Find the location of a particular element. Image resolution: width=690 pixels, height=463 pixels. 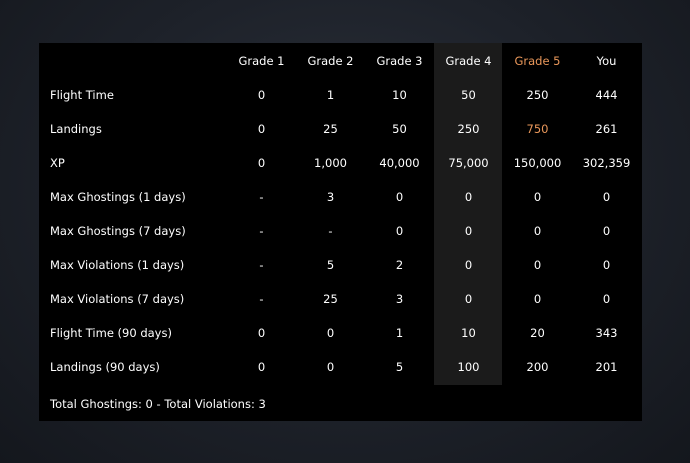

header-grade-1: Grade 1 is located at coordinates (261, 60).